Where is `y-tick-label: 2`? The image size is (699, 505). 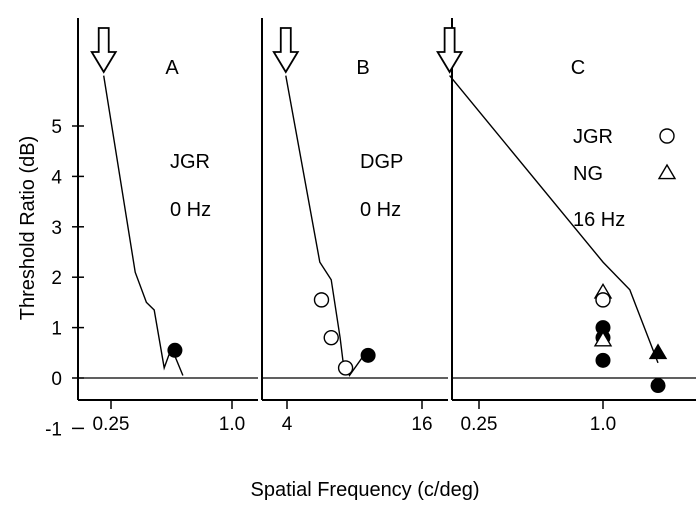 y-tick-label: 2 is located at coordinates (56, 278).